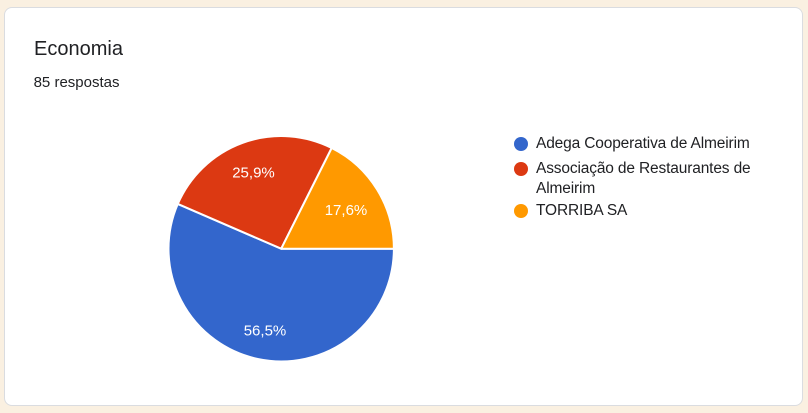 Image resolution: width=808 pixels, height=413 pixels. Describe the element at coordinates (346, 210) in the screenshot. I see `svg-text: 17,6%` at that location.